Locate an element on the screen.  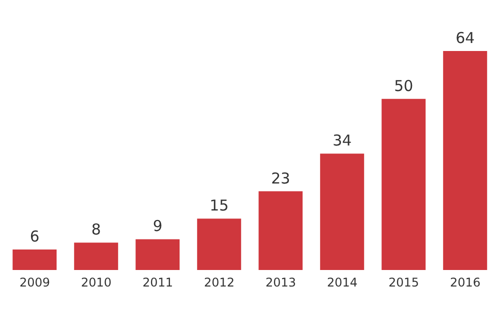
x-tick-label: 2010 is located at coordinates (96, 283).